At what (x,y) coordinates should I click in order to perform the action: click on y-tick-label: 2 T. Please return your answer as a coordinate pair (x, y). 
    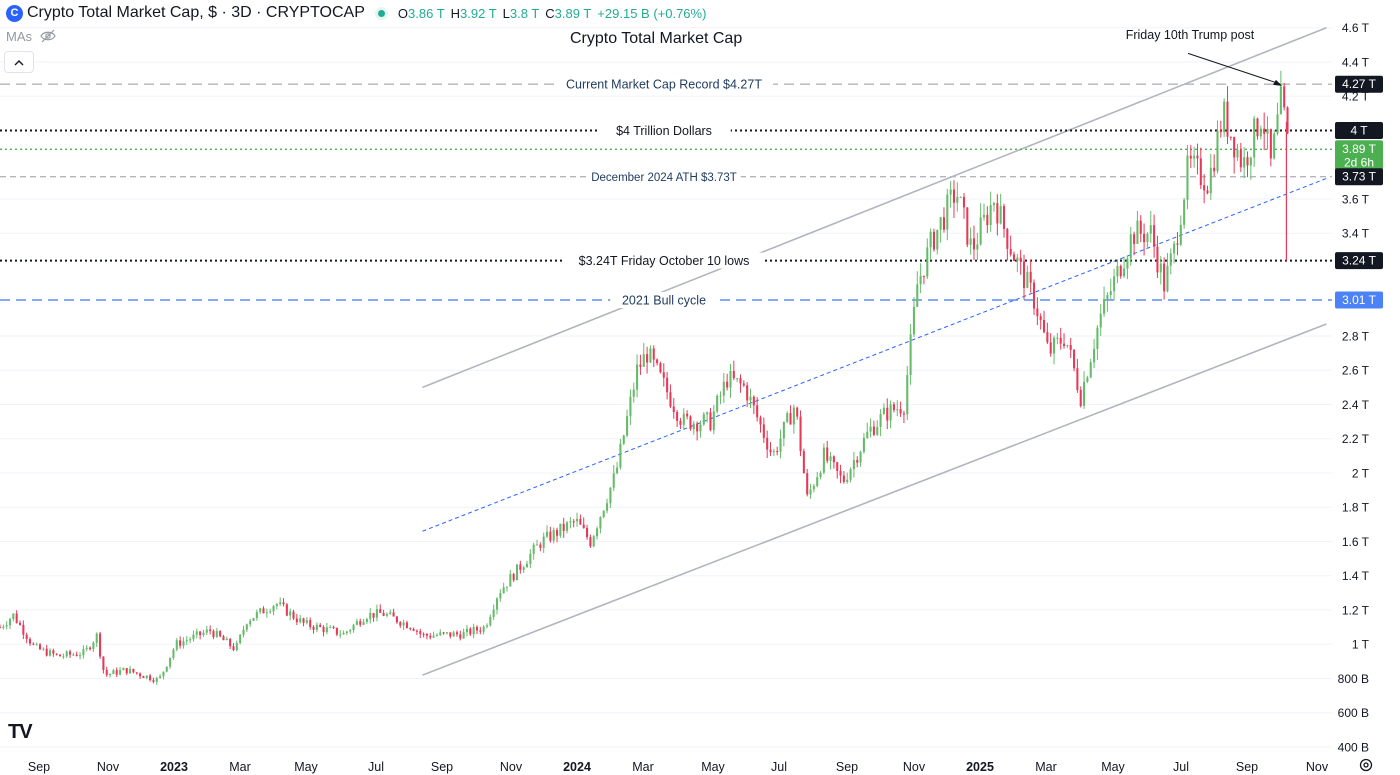
    Looking at the image, I should click on (1361, 473).